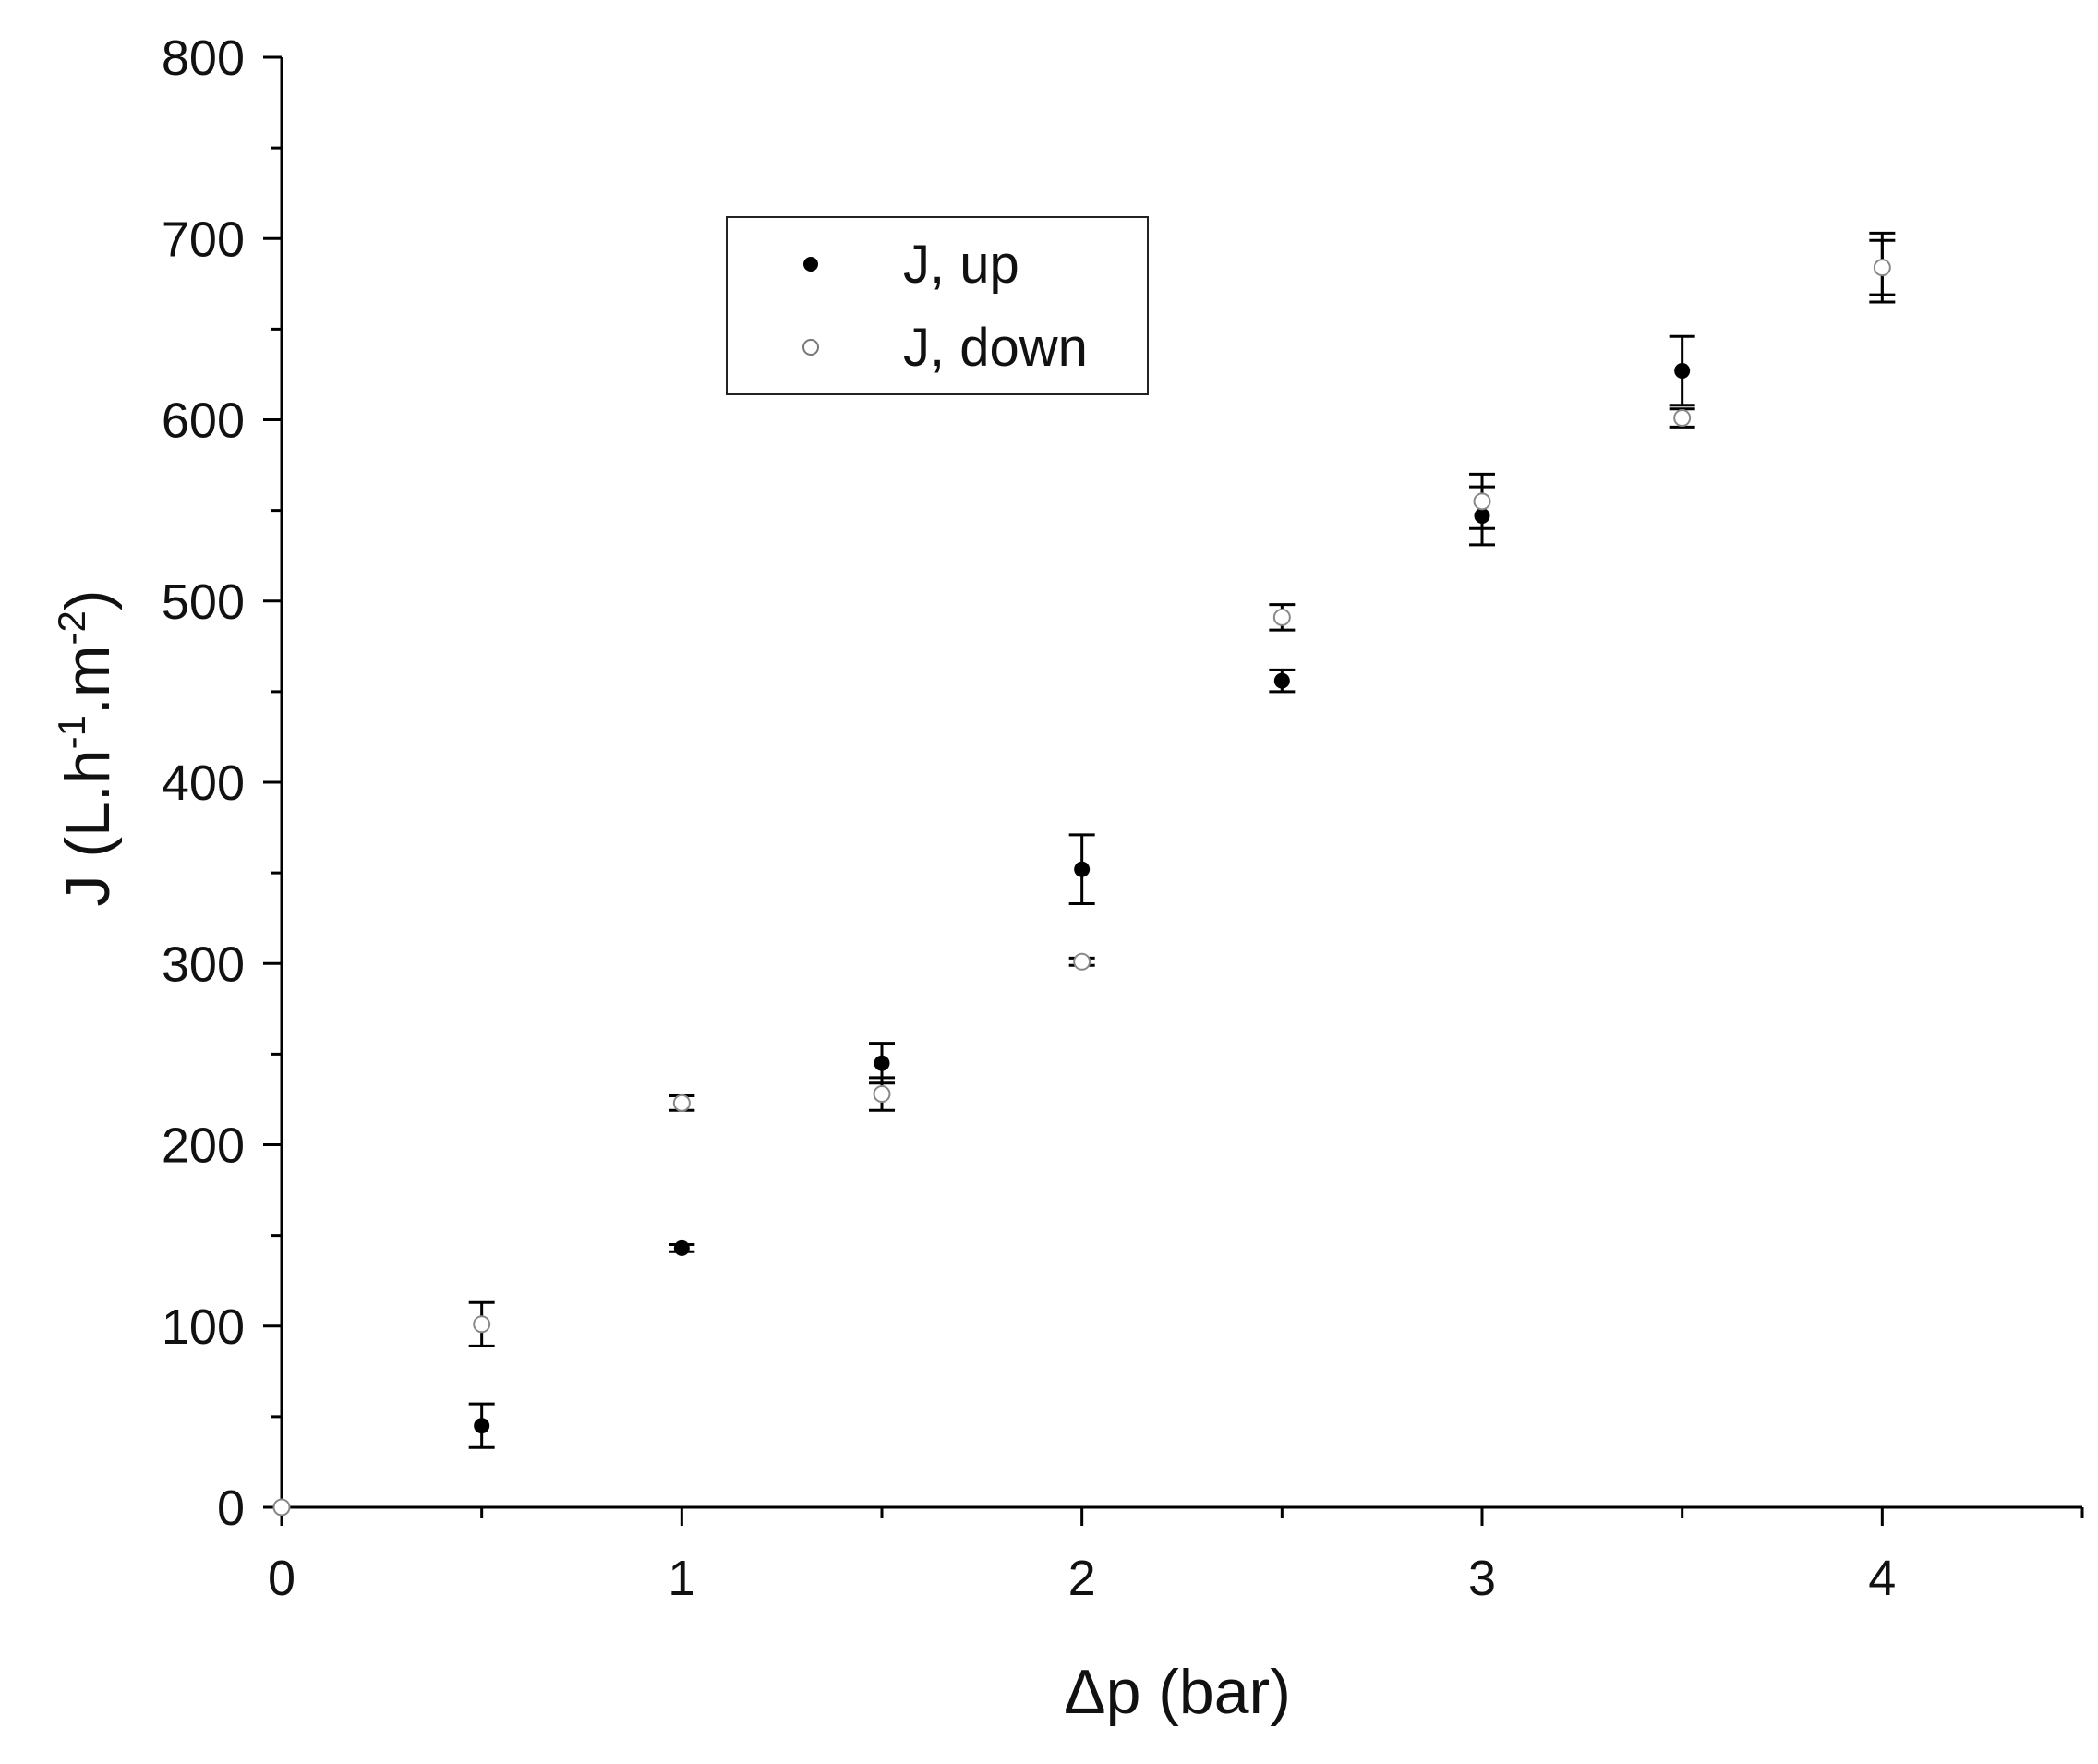 The width and height of the screenshot is (2098, 1764). Describe the element at coordinates (203, 964) in the screenshot. I see `y-tick-label: 300` at that location.